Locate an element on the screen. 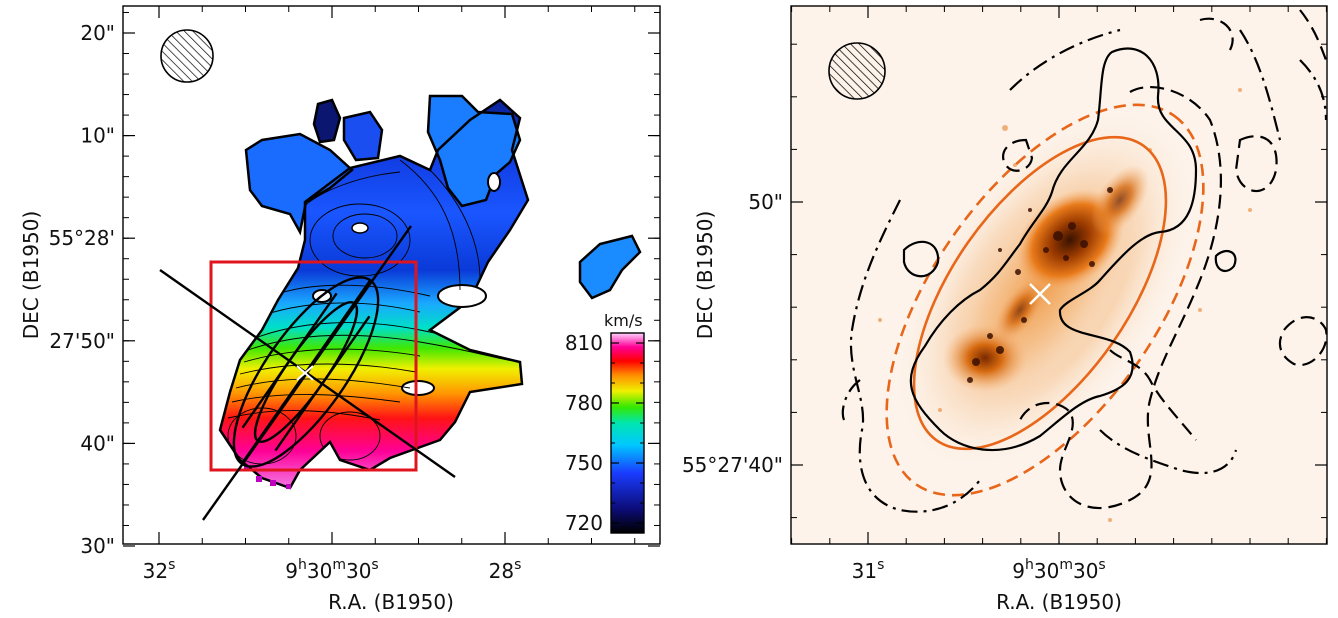 Image resolution: width=1338 pixels, height=618 pixels. y-tick-label: 55°27'40" is located at coordinates (732, 465).